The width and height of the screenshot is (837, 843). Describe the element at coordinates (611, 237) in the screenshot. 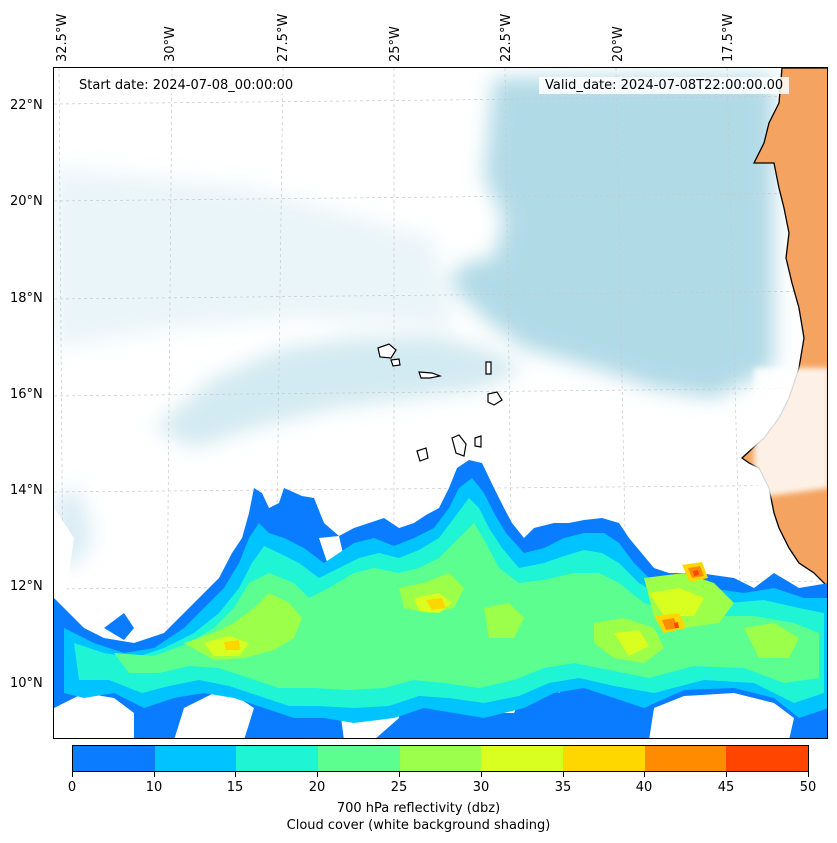

I see `cloud-cover-north` at that location.